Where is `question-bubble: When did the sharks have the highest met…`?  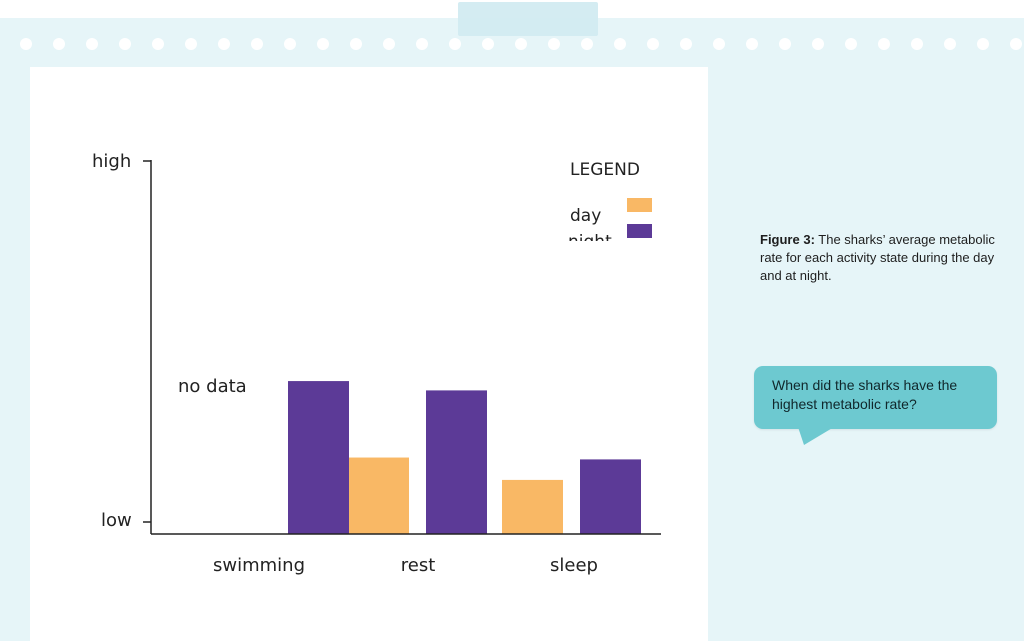 question-bubble: When did the sharks have the highest met… is located at coordinates (875, 397).